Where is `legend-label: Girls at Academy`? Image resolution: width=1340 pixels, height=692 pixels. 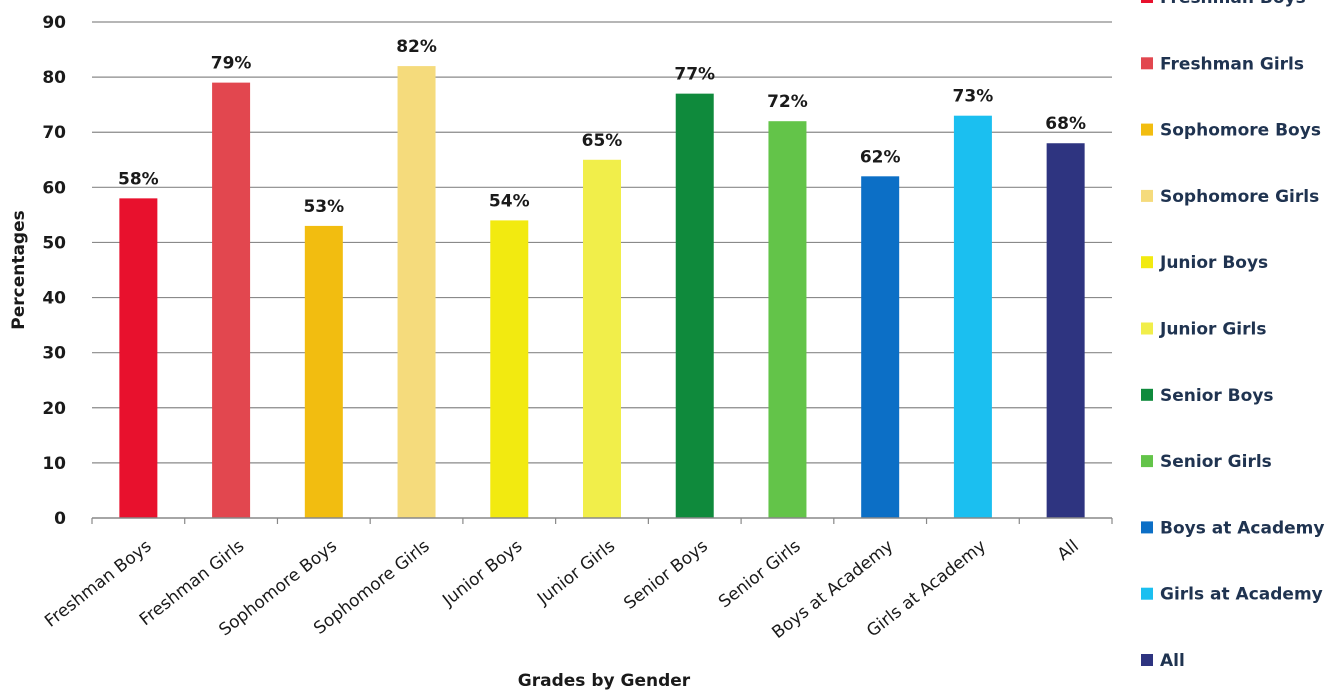 legend-label: Girls at Academy is located at coordinates (1241, 595).